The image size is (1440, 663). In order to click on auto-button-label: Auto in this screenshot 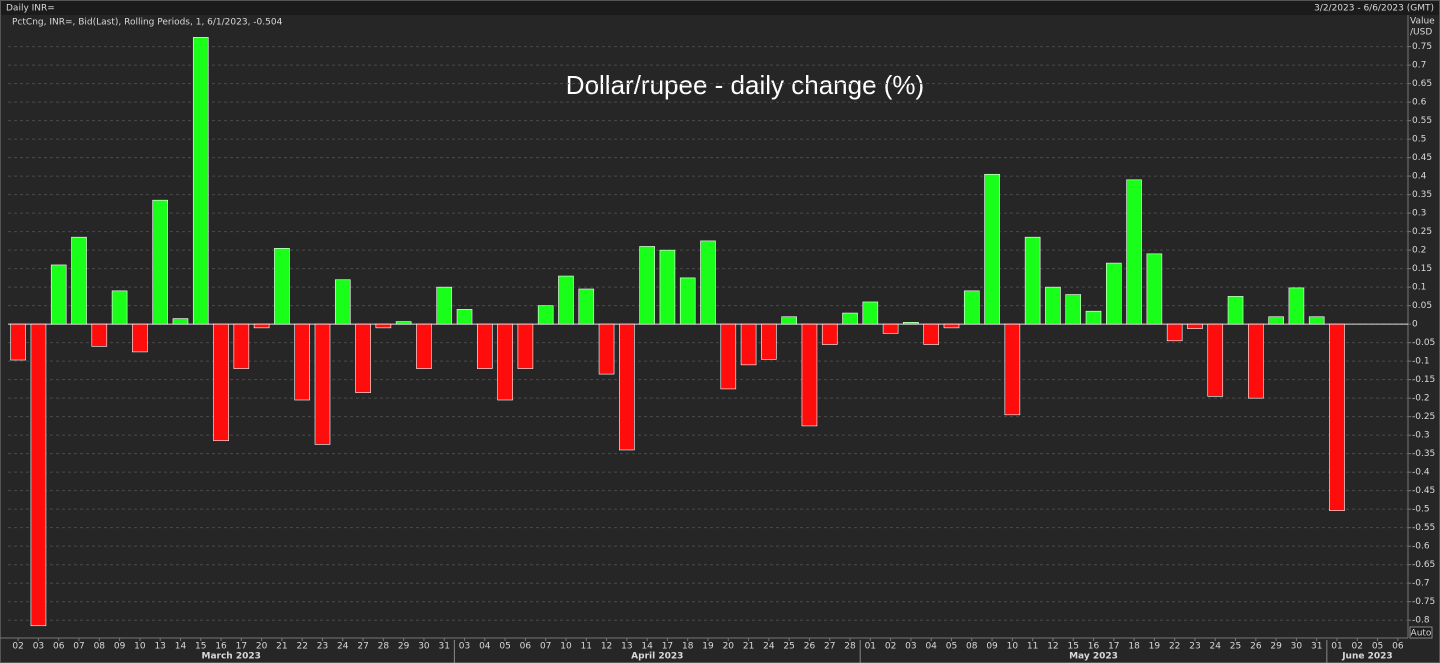, I will do `click(1421, 634)`.